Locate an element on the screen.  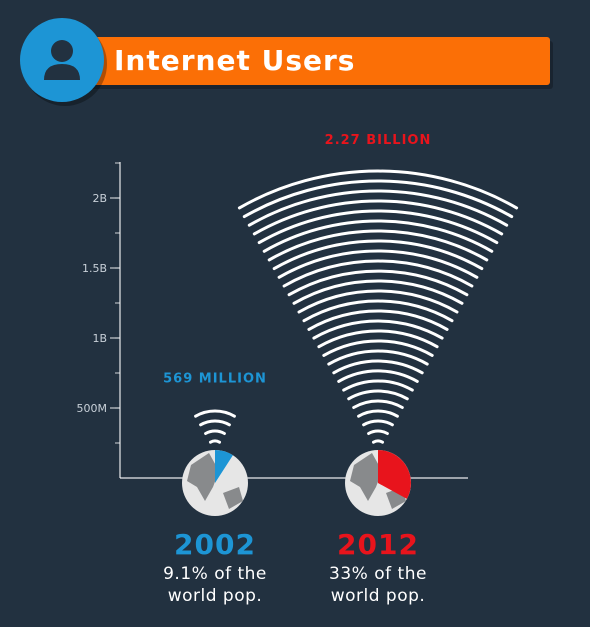
y-tick-label: 500M is located at coordinates (92, 408).